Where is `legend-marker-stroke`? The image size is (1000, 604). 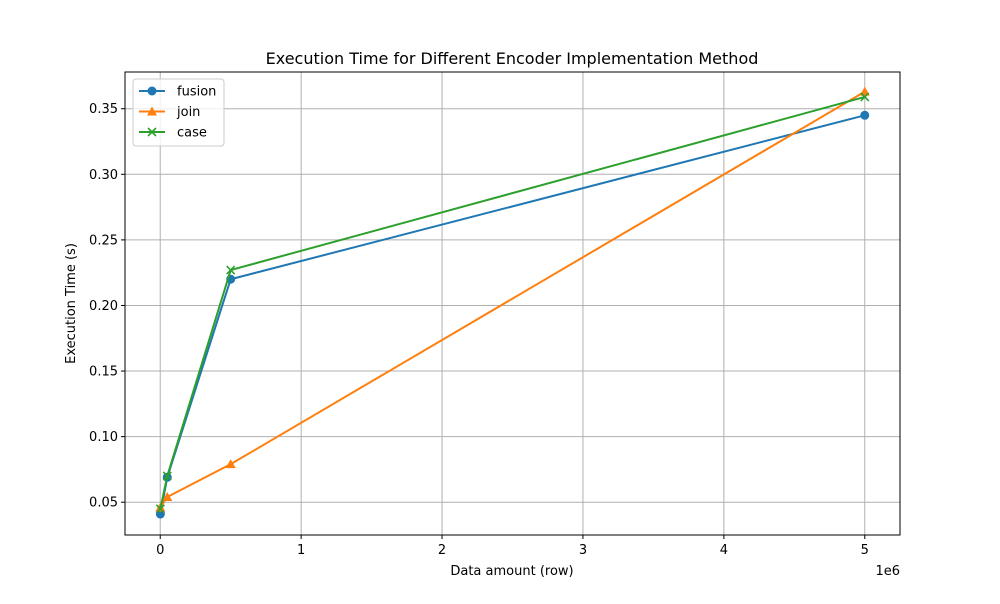 legend-marker-stroke is located at coordinates (152, 132).